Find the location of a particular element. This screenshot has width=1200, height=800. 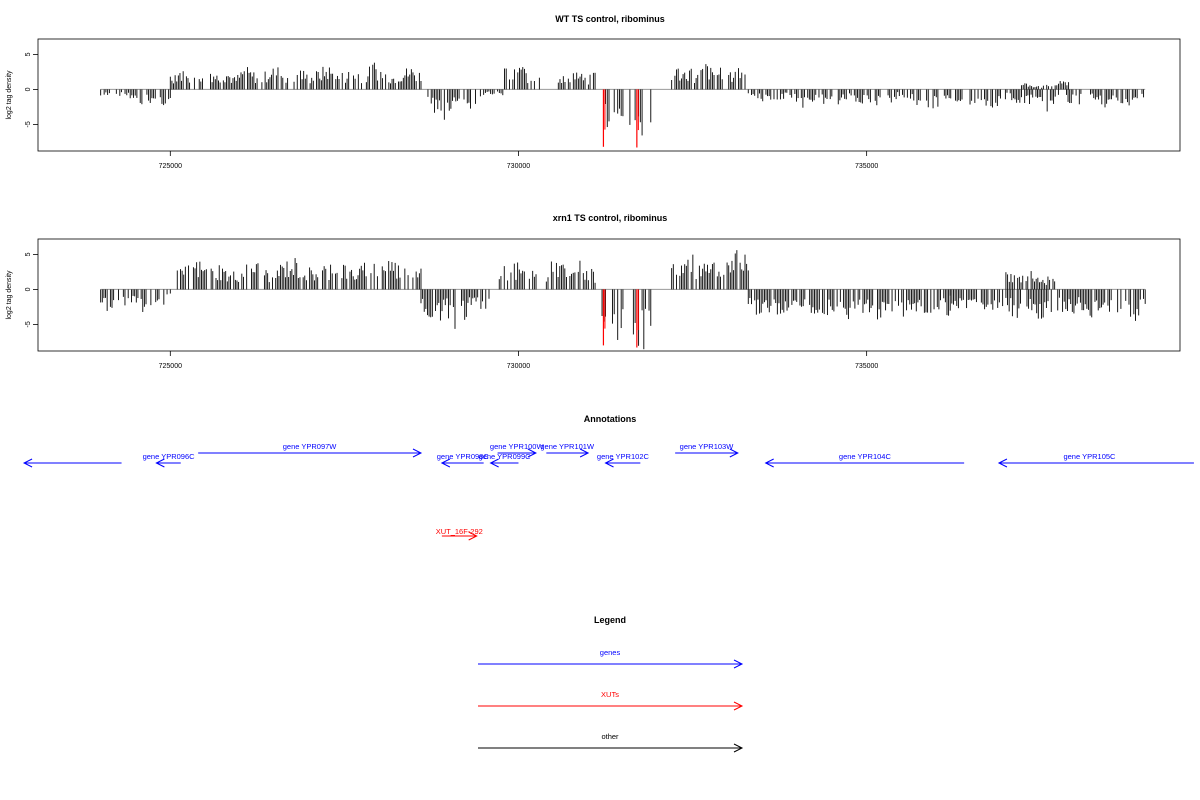

xut-label: XUT_16F-292 is located at coordinates (459, 531).